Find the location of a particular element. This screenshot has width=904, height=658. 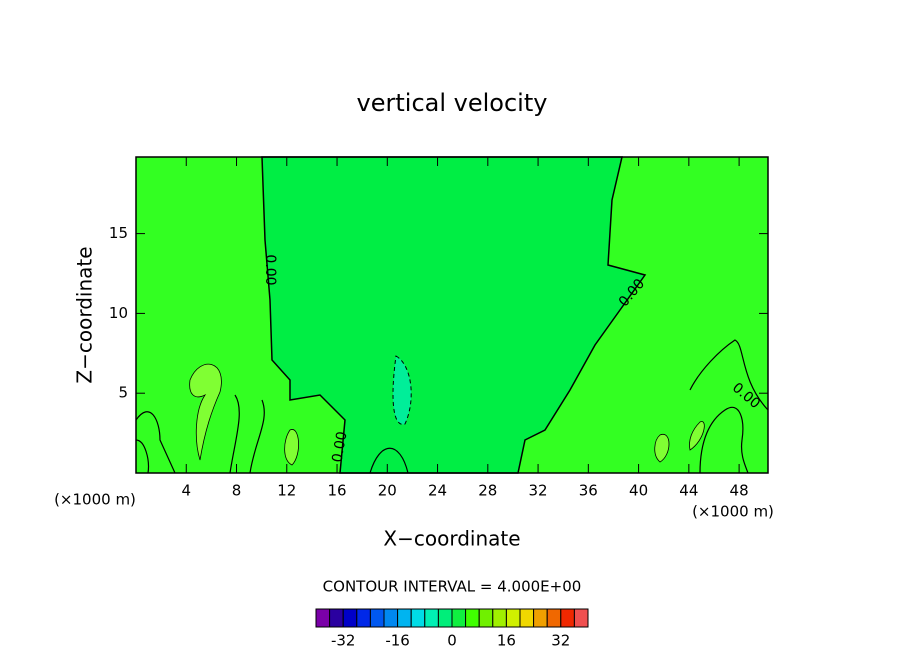

x-tick-label: 20 is located at coordinates (387, 491).